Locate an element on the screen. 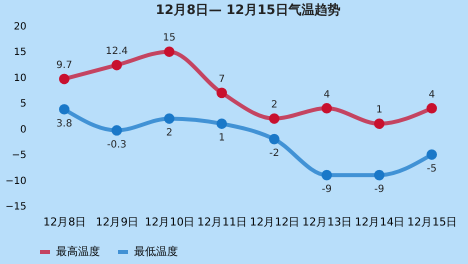  x-tick-label: 12月14日 is located at coordinates (379, 222).